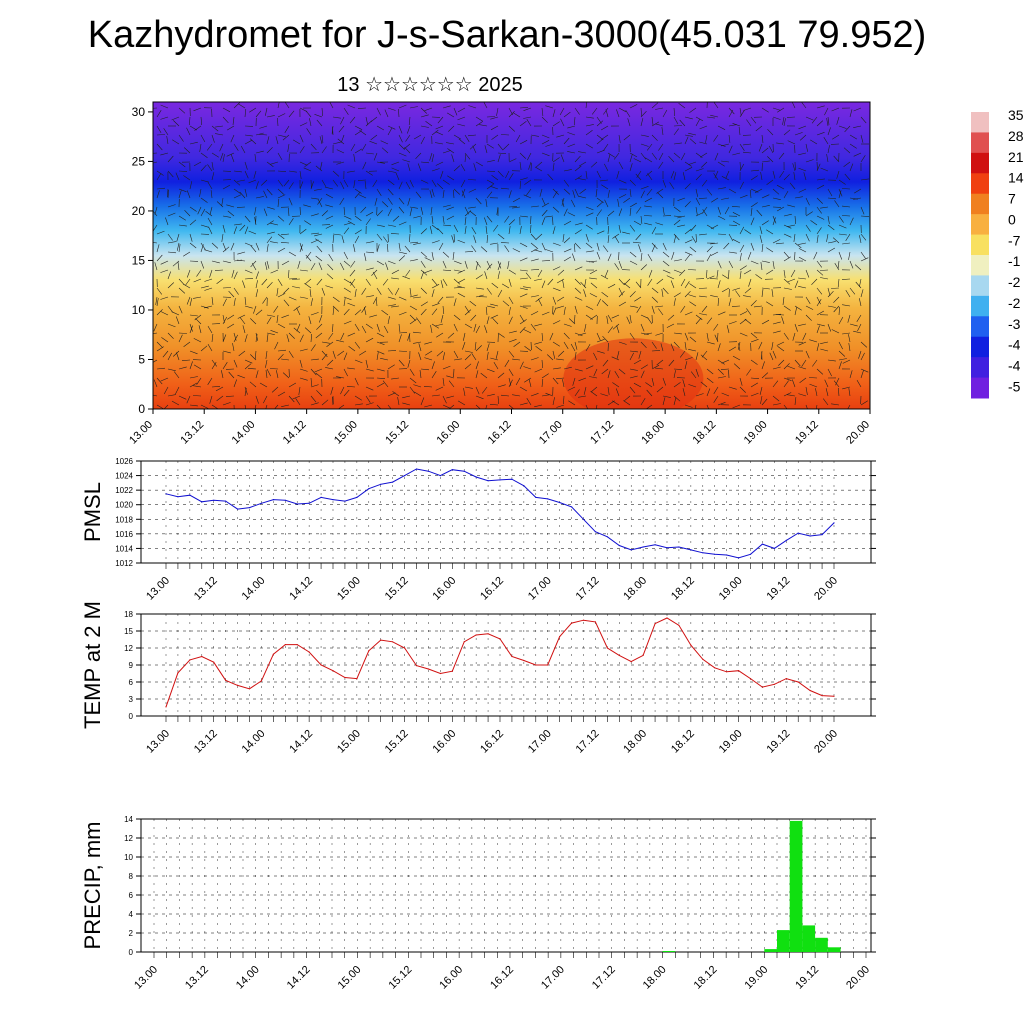  Describe the element at coordinates (826, 589) in the screenshot. I see `xtick-label: 20.00` at that location.